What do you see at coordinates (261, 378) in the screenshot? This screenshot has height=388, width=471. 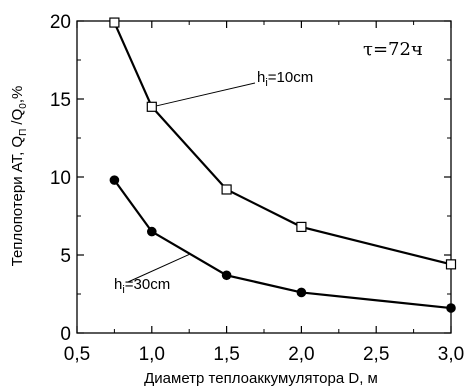 I see `x-axis-title: Диаметр теплоаккумулятора D, м` at bounding box center [261, 378].